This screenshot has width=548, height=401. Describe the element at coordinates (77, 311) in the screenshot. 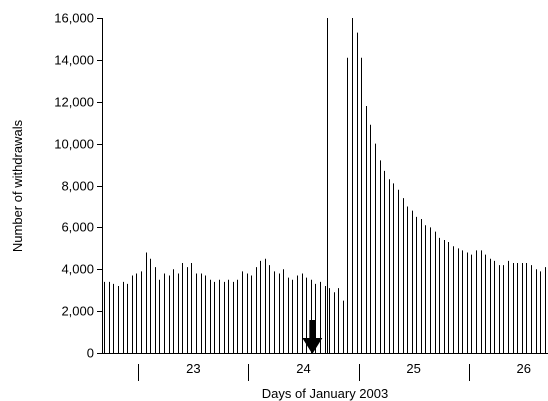

I see `y-tick-label: 2,000` at that location.